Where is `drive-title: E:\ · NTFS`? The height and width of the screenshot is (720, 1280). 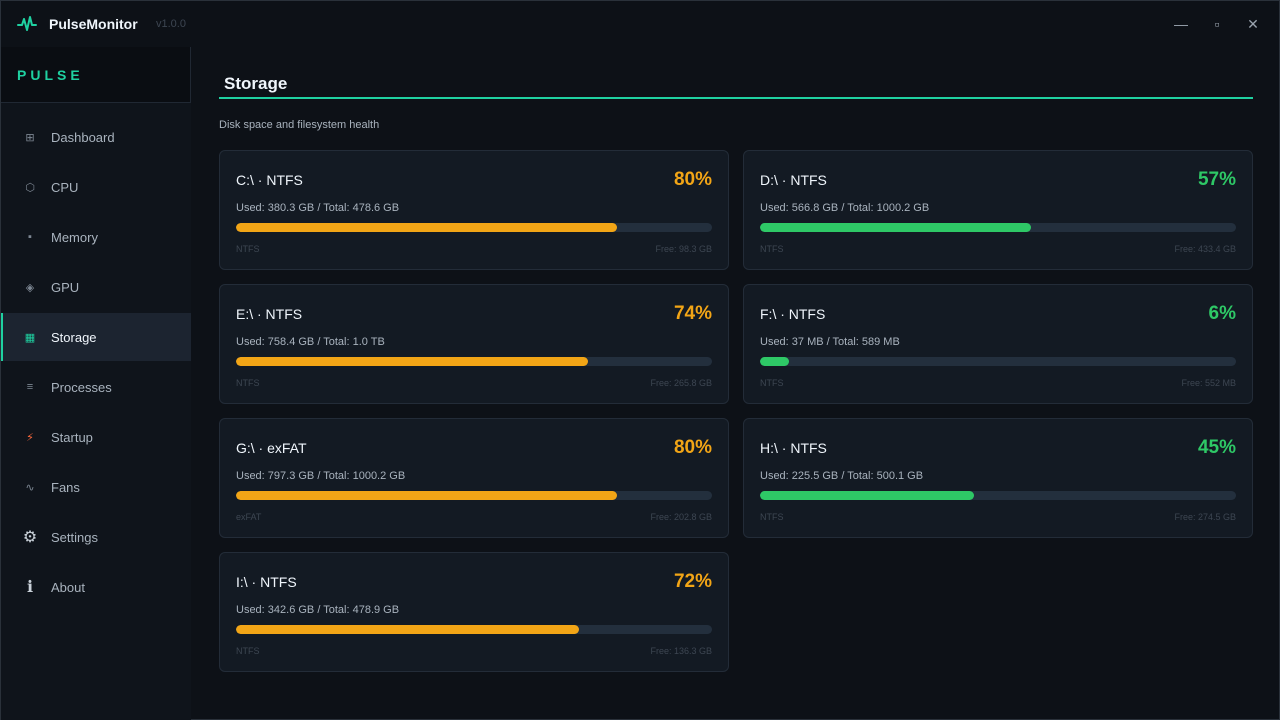 drive-title: E:\ · NTFS is located at coordinates (269, 314).